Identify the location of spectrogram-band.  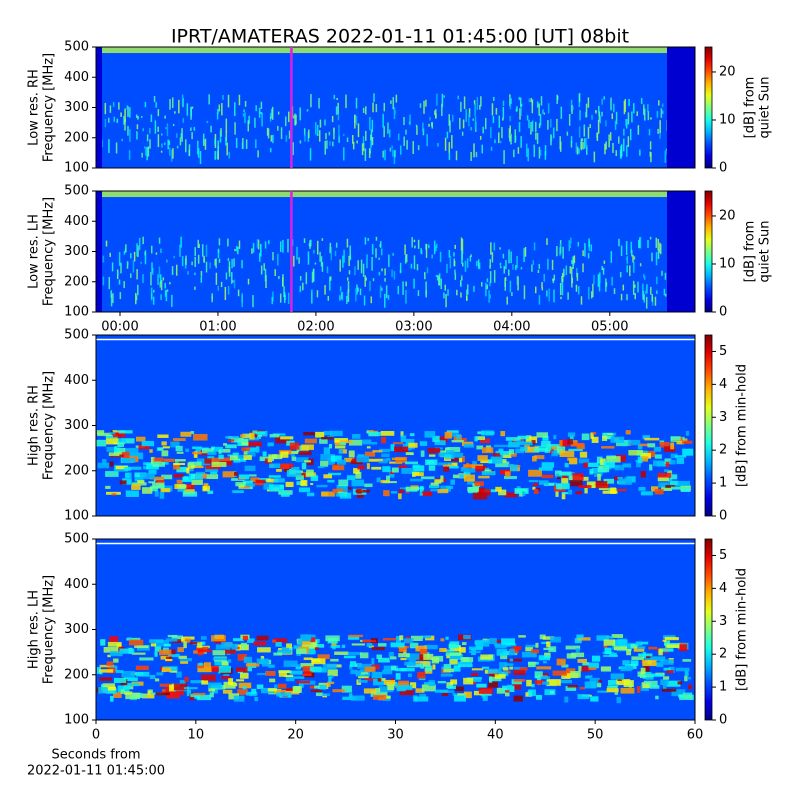
(395, 194).